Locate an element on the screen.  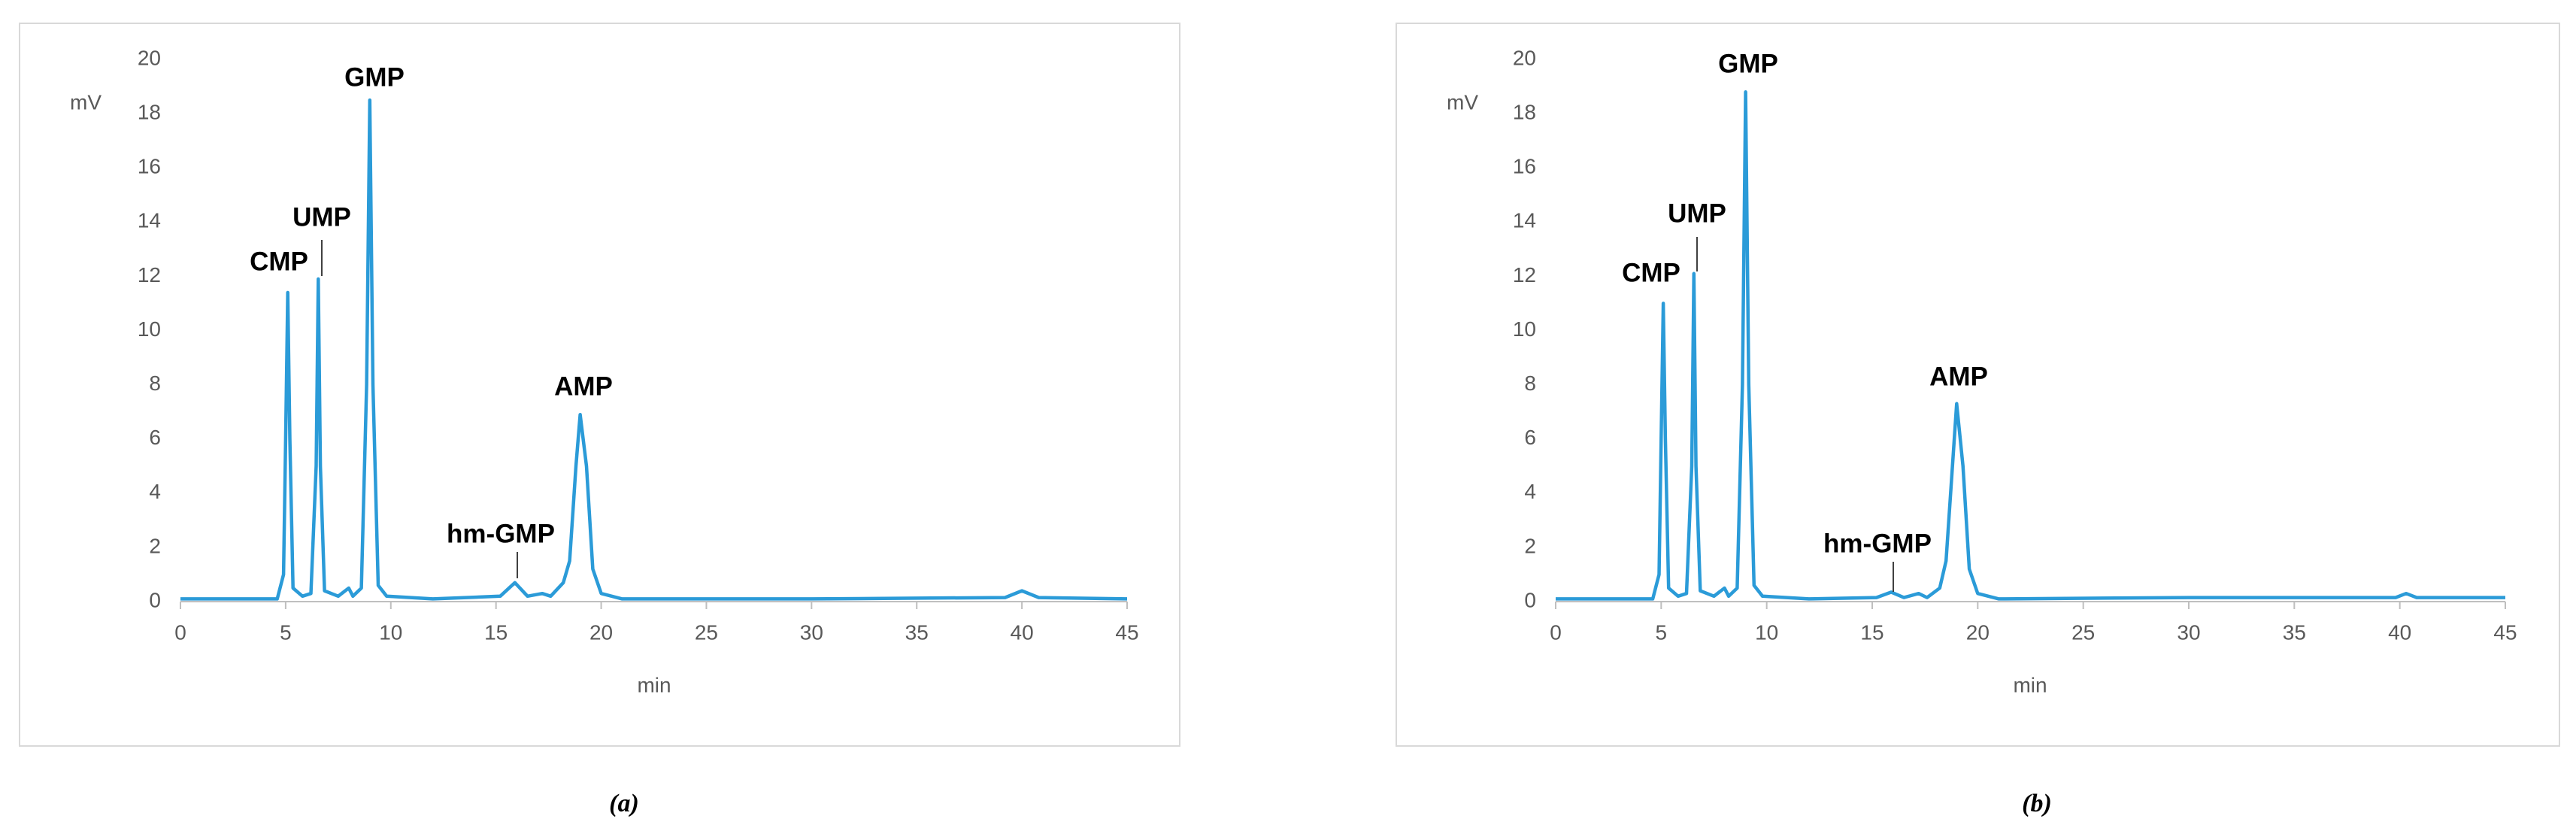
caption: (b) is located at coordinates (2037, 803).